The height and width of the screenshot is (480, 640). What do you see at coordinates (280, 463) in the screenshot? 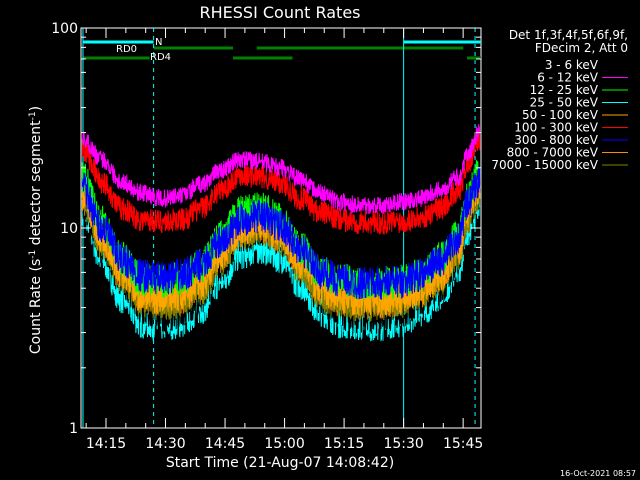
I see `x-axis-label: Start Time (21-Aug-07 14:08:42)` at bounding box center [280, 463].